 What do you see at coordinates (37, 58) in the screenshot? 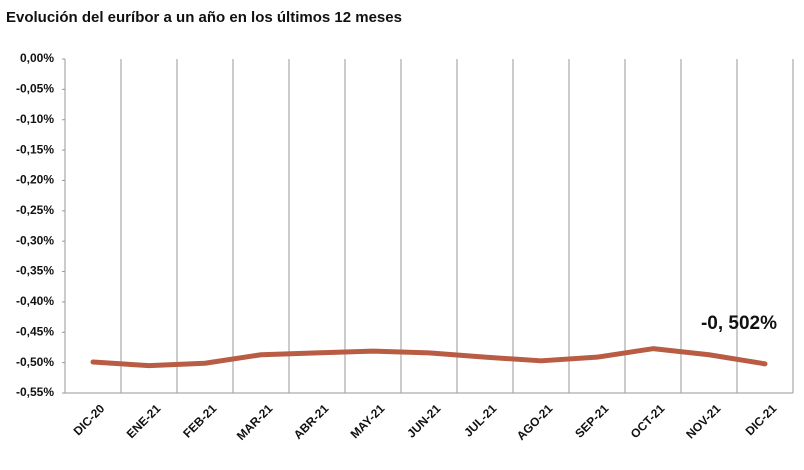
I see `y-tick-label: 0,00%` at bounding box center [37, 58].